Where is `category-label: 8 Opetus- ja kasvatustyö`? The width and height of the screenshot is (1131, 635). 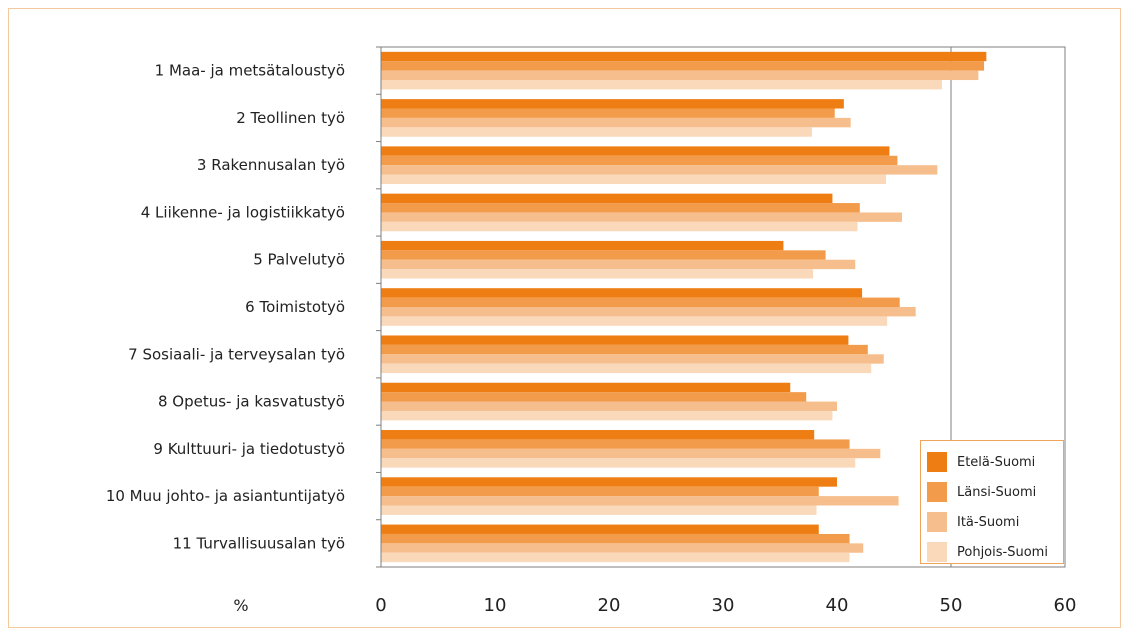
category-label: 8 Opetus- ja kasvatustyö is located at coordinates (251, 402).